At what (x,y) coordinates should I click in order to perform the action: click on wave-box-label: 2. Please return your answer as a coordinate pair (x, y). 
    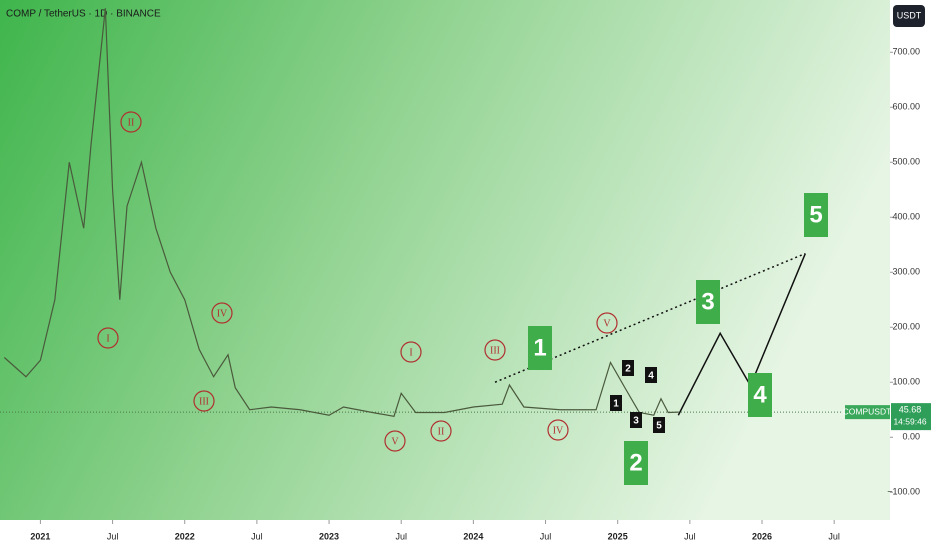
    Looking at the image, I should click on (635, 462).